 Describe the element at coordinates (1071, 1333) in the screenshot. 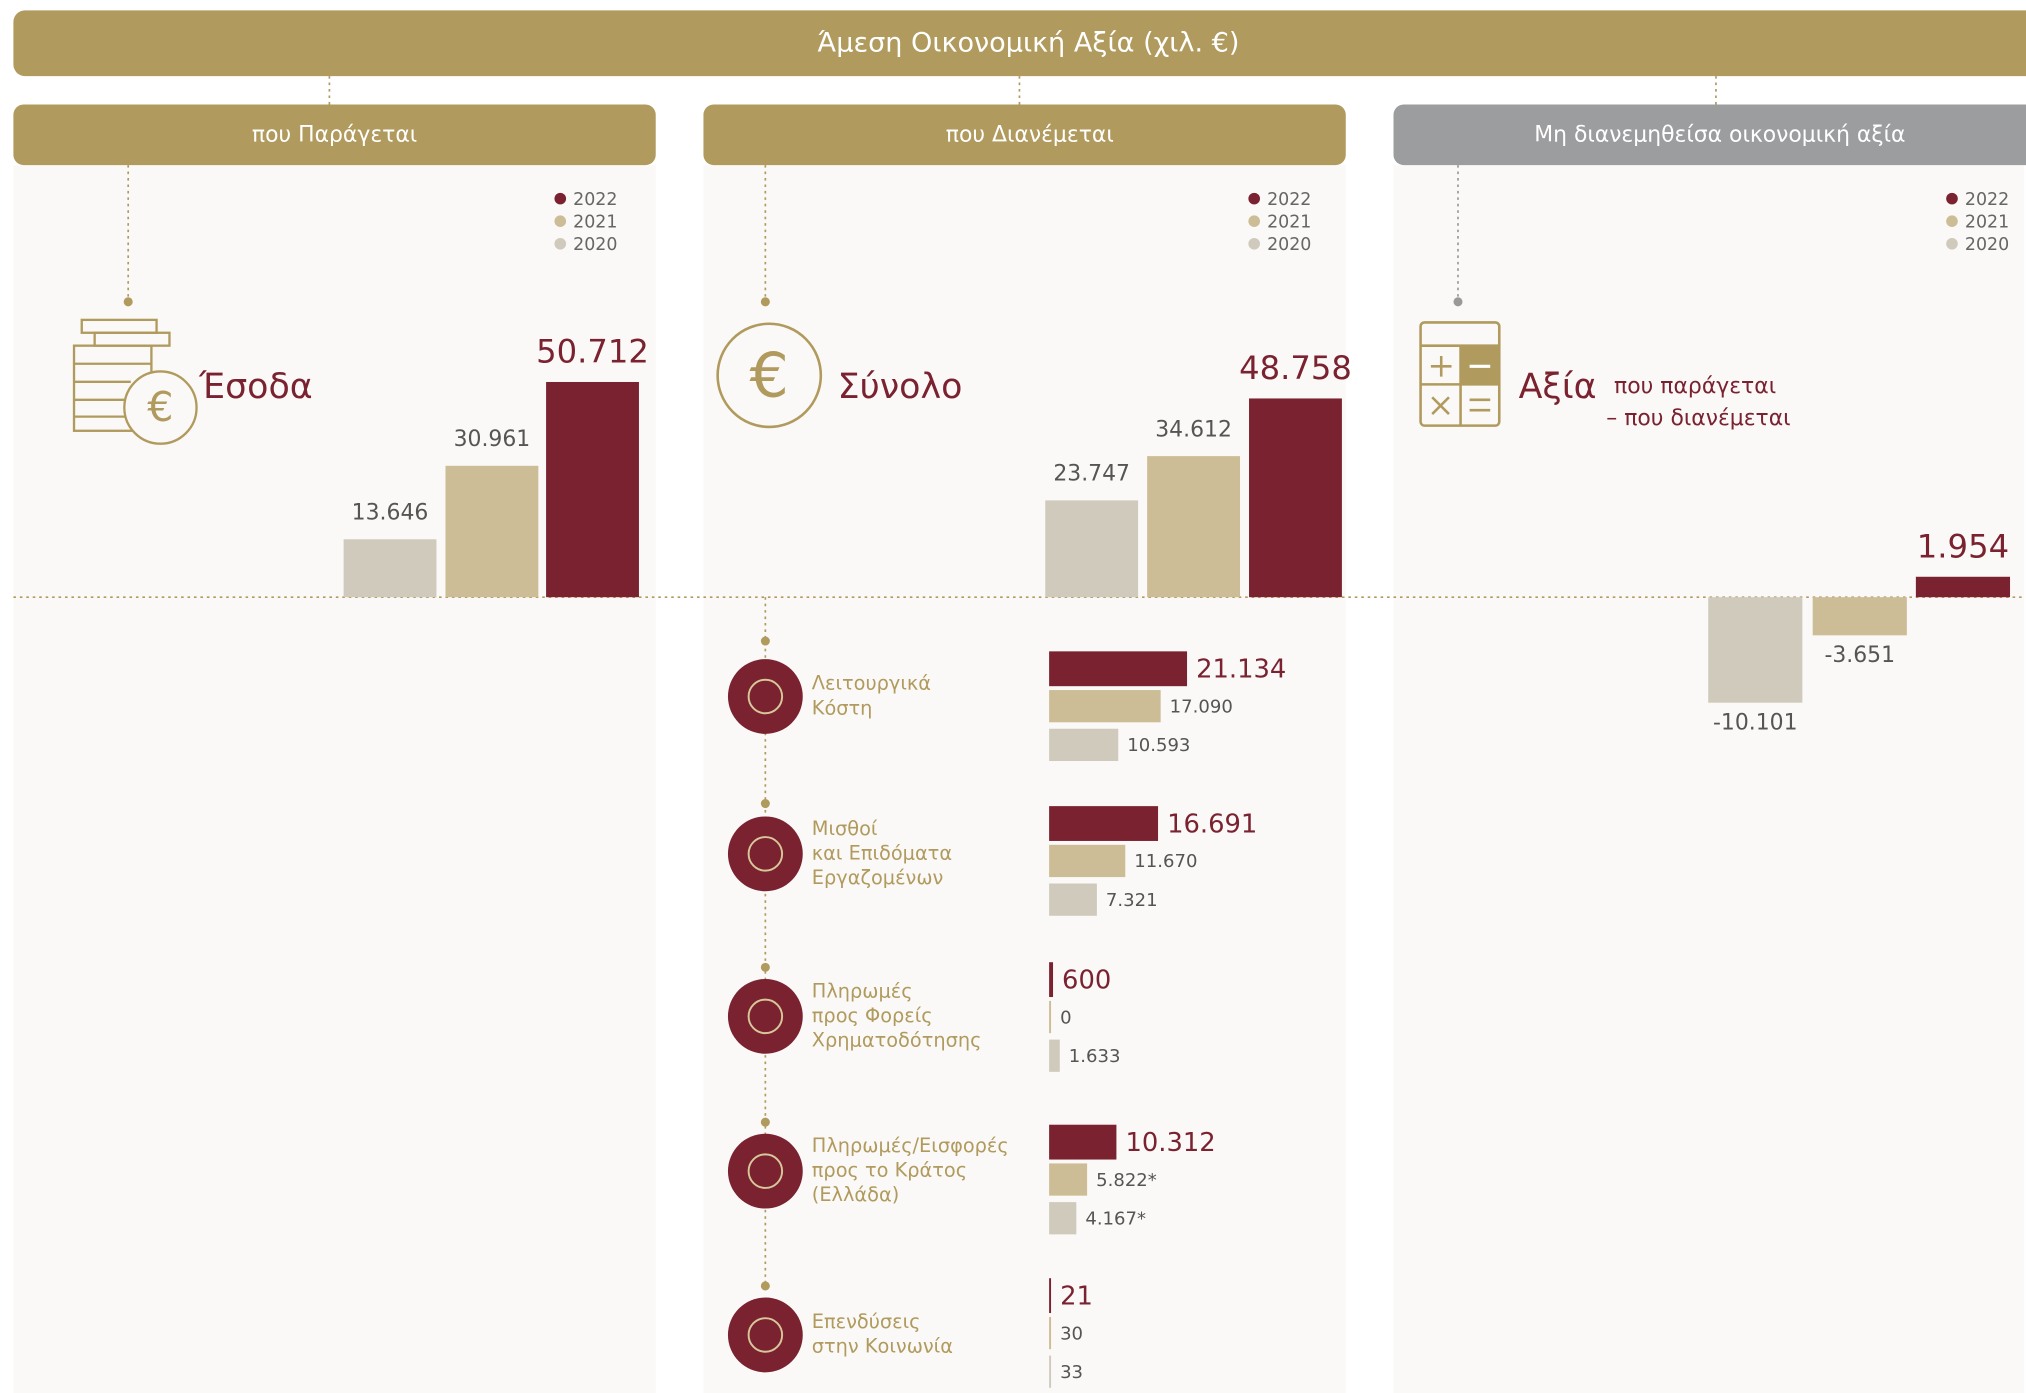

I see `value-label: 30` at that location.